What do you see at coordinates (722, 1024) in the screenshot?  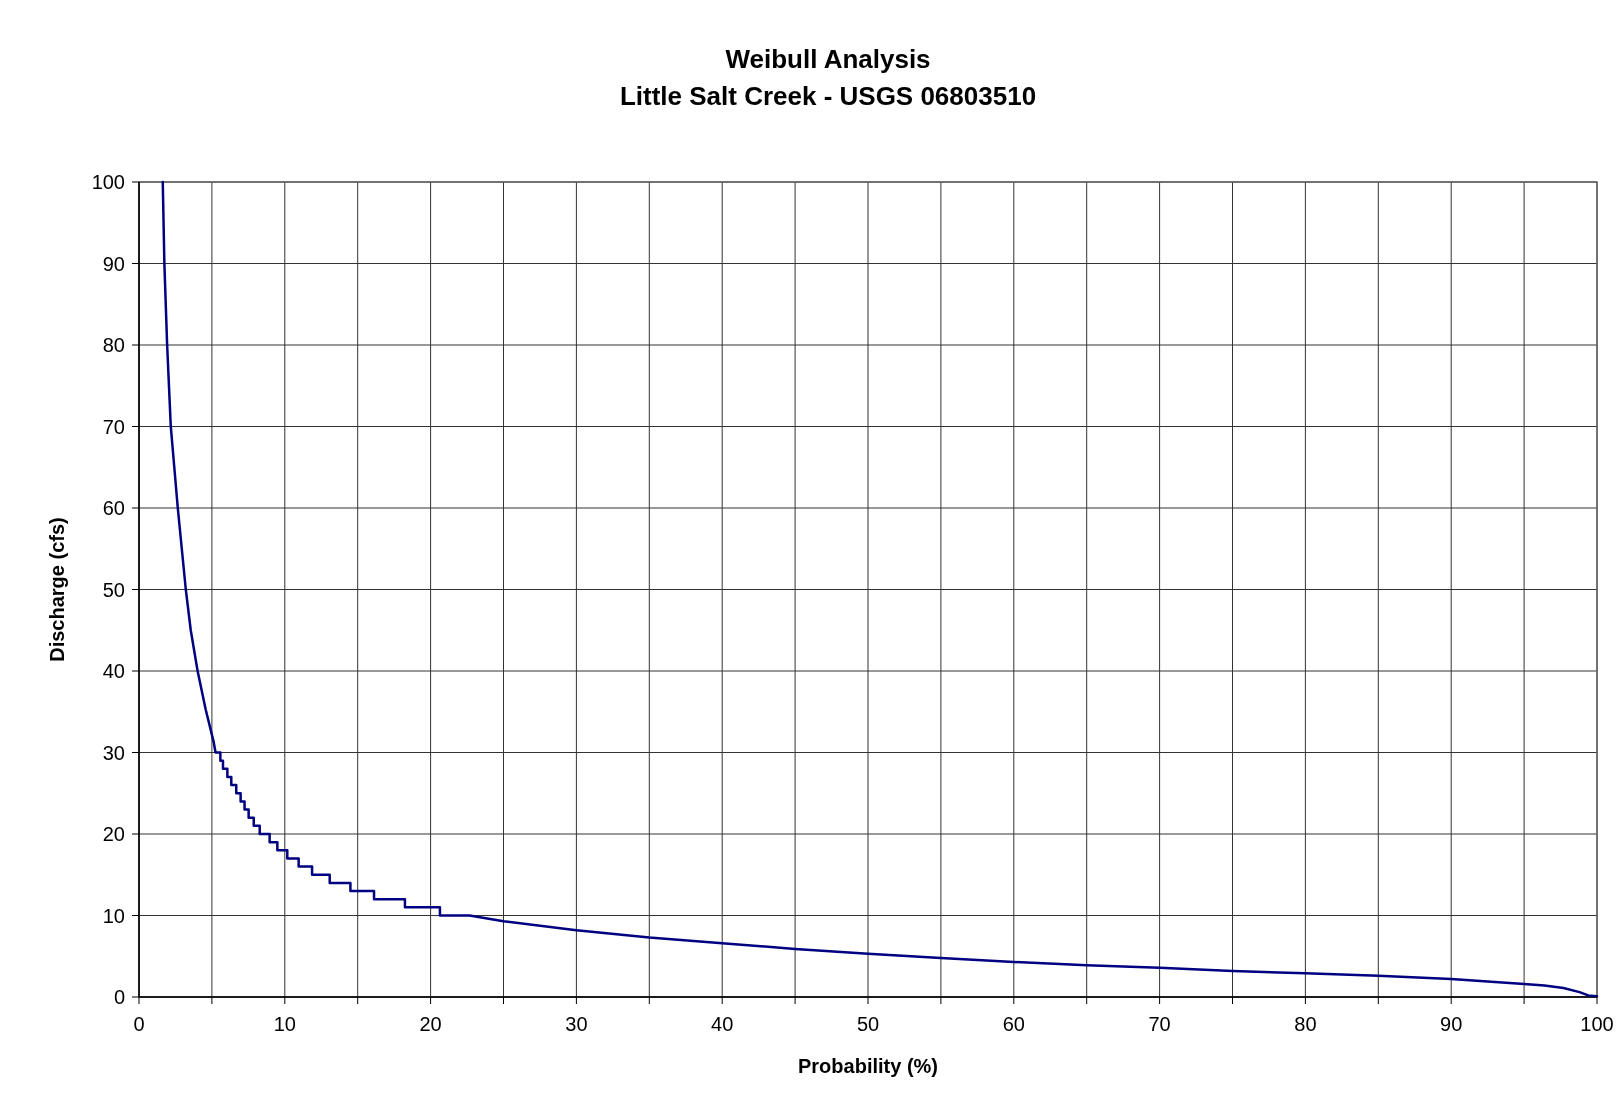 I see `x-tick-label: 40` at bounding box center [722, 1024].